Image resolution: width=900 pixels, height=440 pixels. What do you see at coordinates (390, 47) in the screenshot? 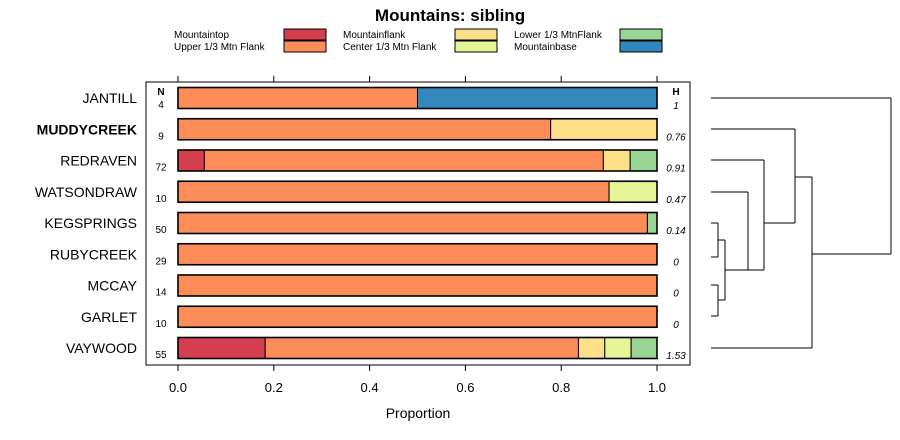
I see `legend-label: Center 1/3 Mtn Flank` at bounding box center [390, 47].